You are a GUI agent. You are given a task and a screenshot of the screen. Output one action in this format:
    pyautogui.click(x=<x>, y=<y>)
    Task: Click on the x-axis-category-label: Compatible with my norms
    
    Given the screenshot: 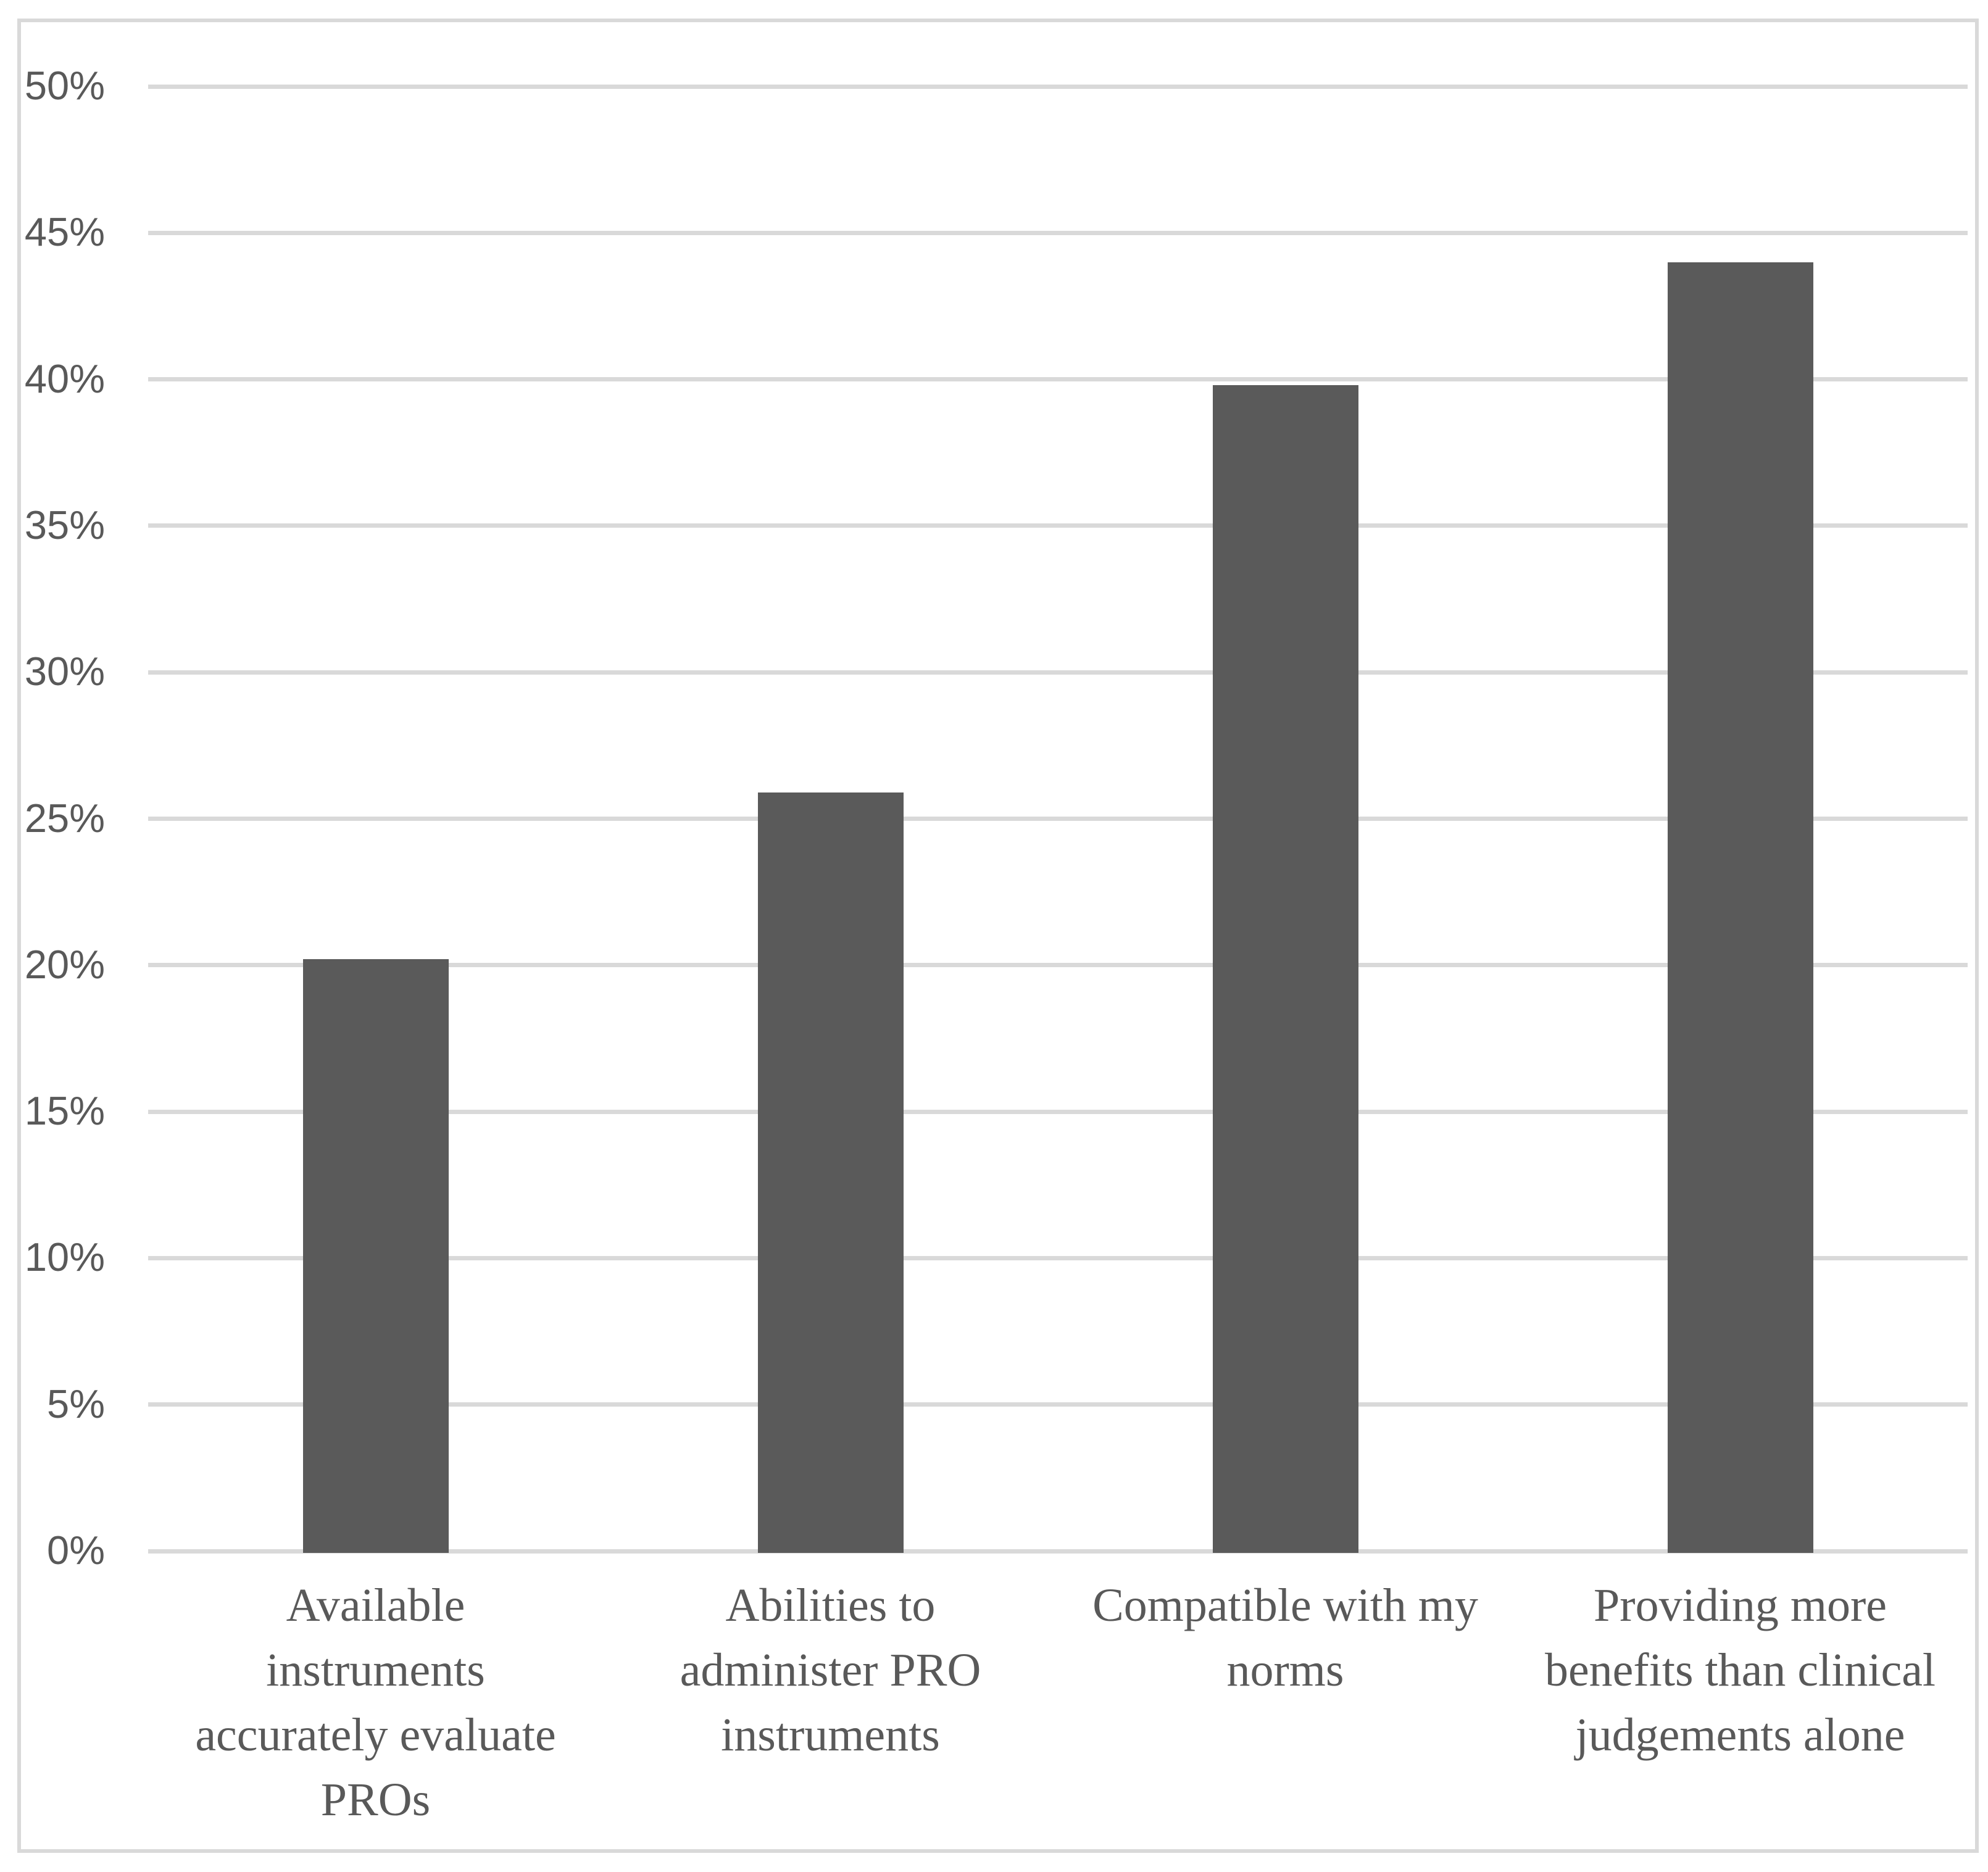 What is the action you would take?
    pyautogui.click(x=1285, y=1637)
    